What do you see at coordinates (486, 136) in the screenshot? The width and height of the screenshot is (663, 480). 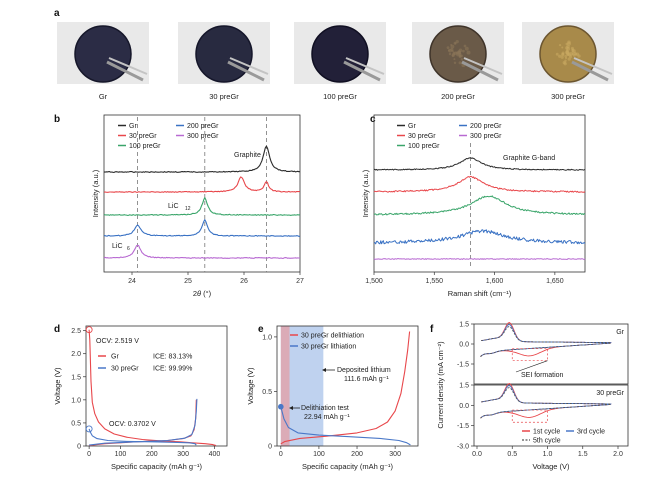 I see `legend-entry: 300 preGr` at bounding box center [486, 136].